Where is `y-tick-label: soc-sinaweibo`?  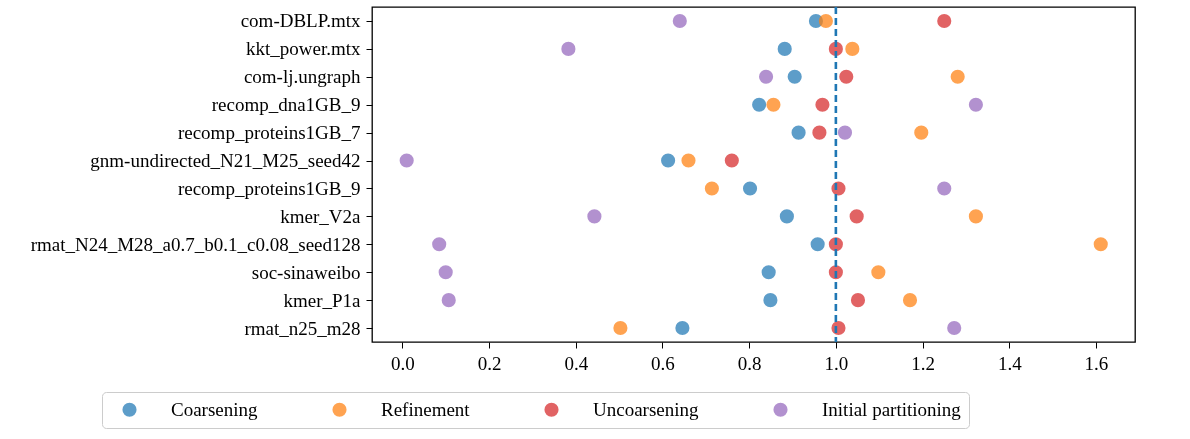
y-tick-label: soc-sinaweibo is located at coordinates (306, 272).